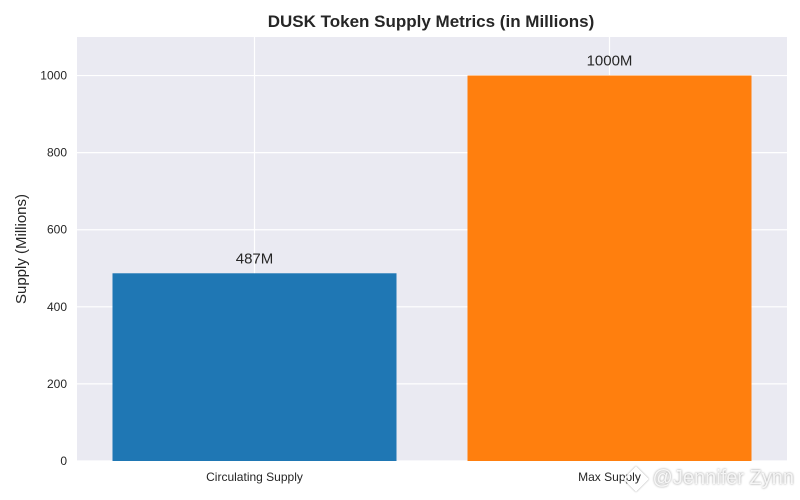  I want to click on watermark-text: @Jennifer Zynn, so click(723, 478).